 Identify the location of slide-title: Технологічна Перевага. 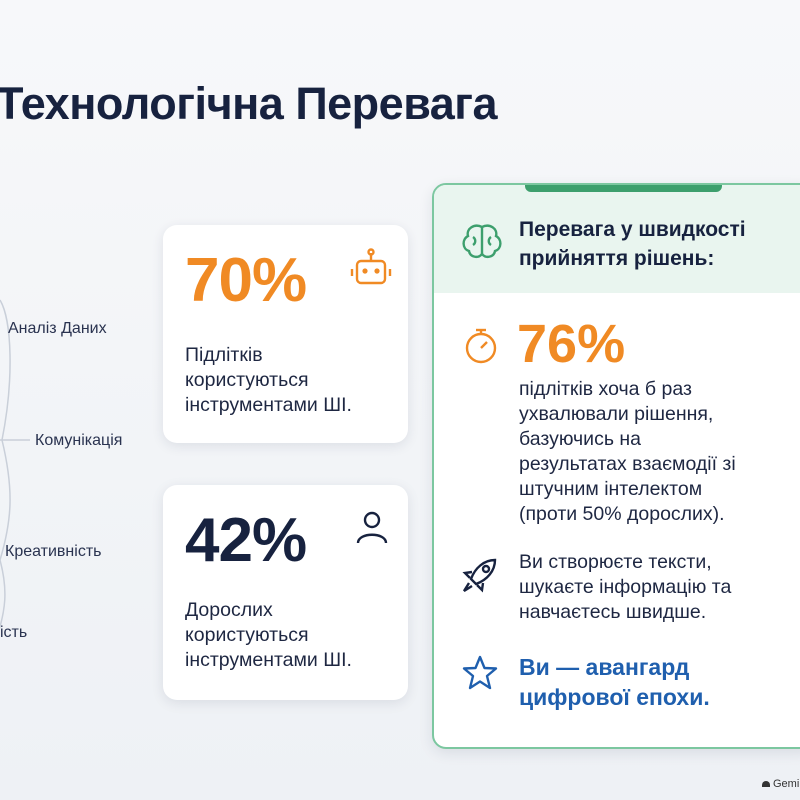
(249, 103).